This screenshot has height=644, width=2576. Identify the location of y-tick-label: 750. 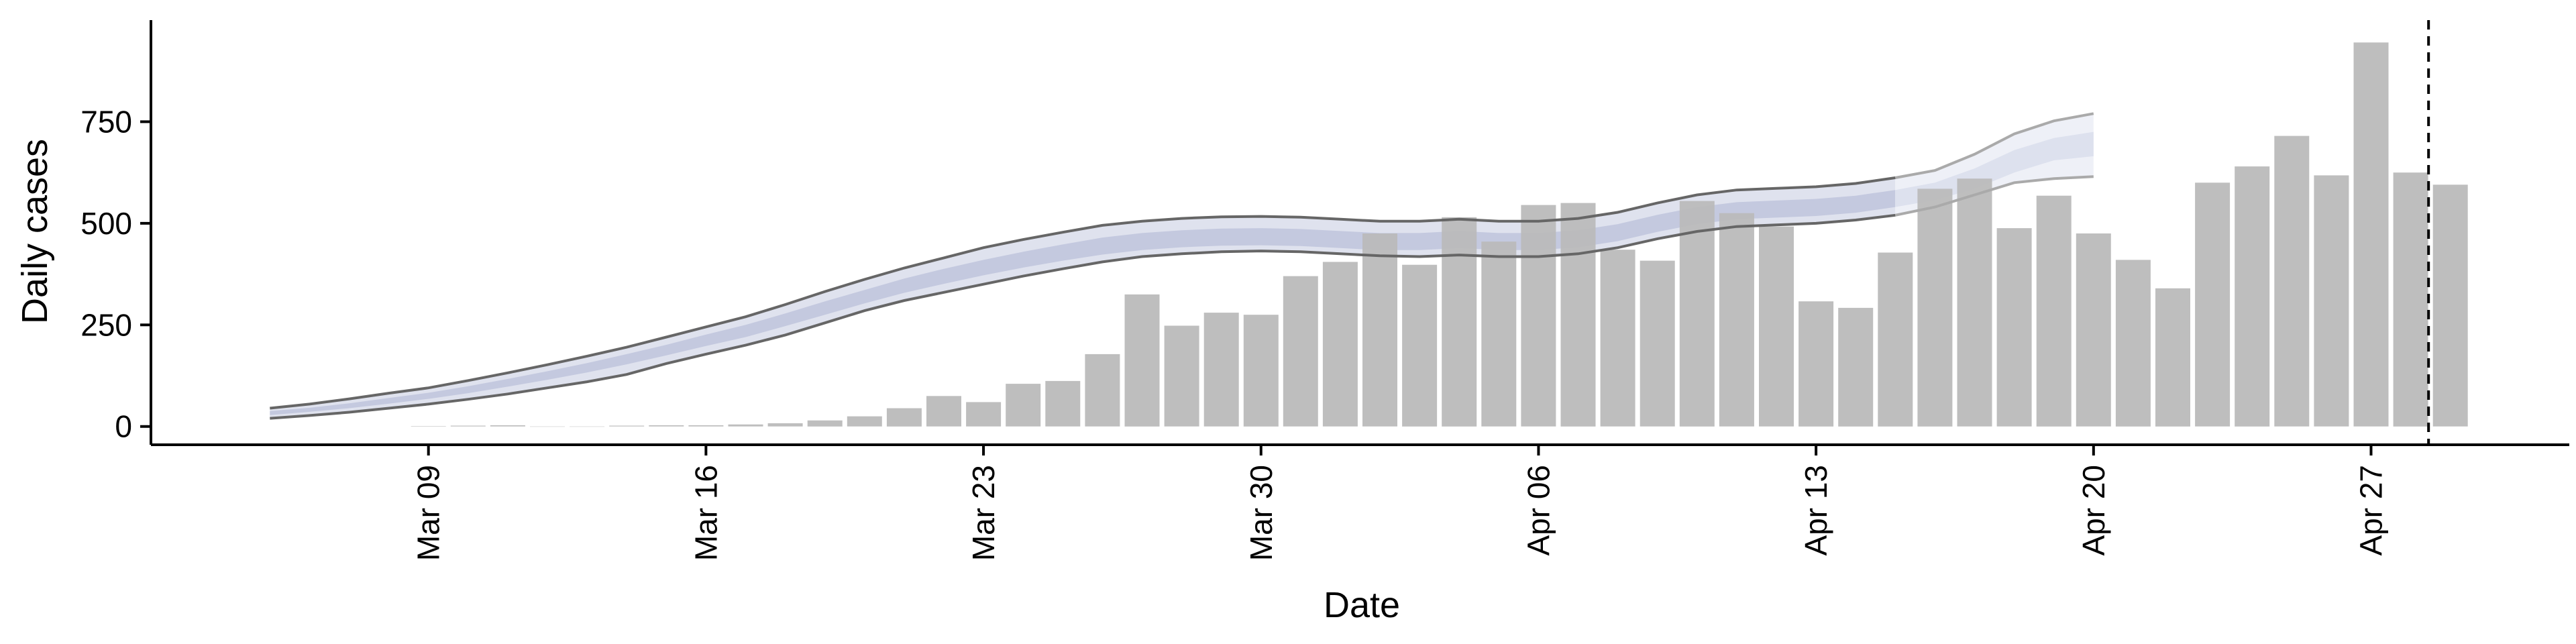
(106, 121).